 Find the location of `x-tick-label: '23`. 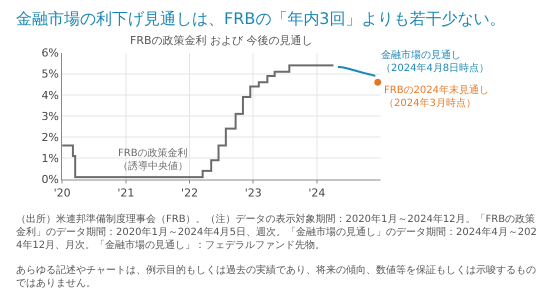

x-tick-label: '23 is located at coordinates (253, 193).